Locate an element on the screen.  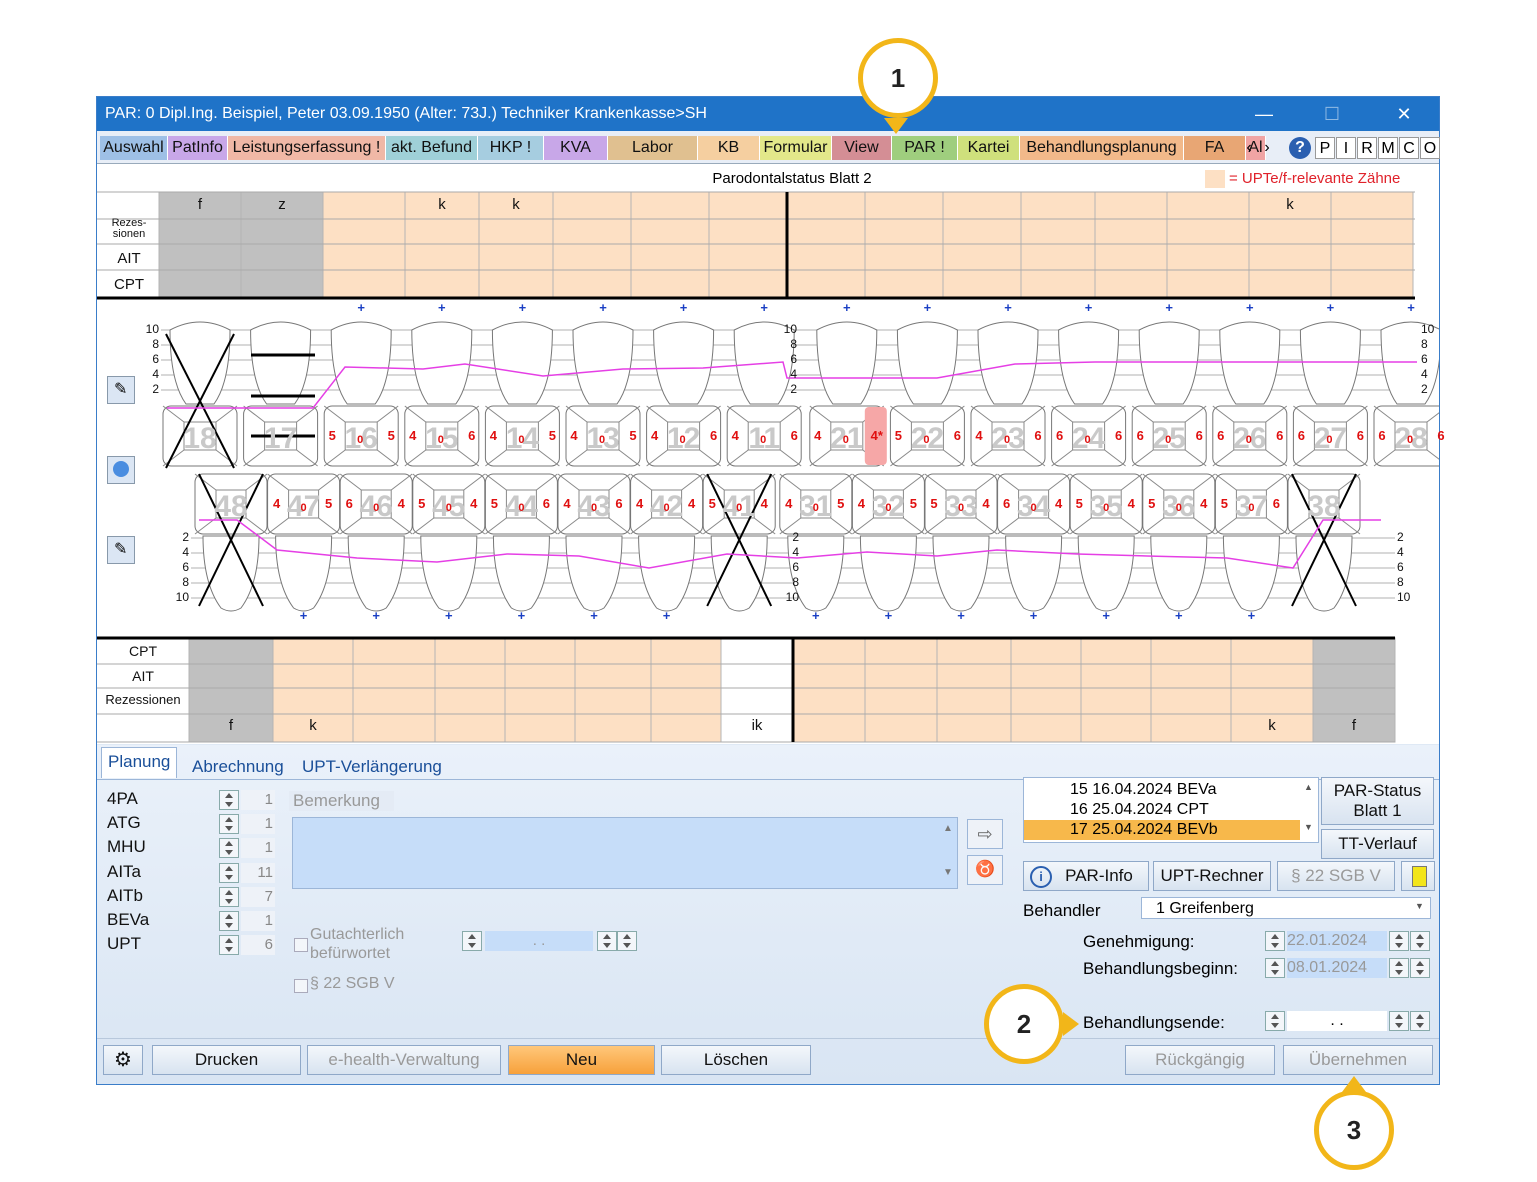
tab-planung: Planung is located at coordinates (139, 762).